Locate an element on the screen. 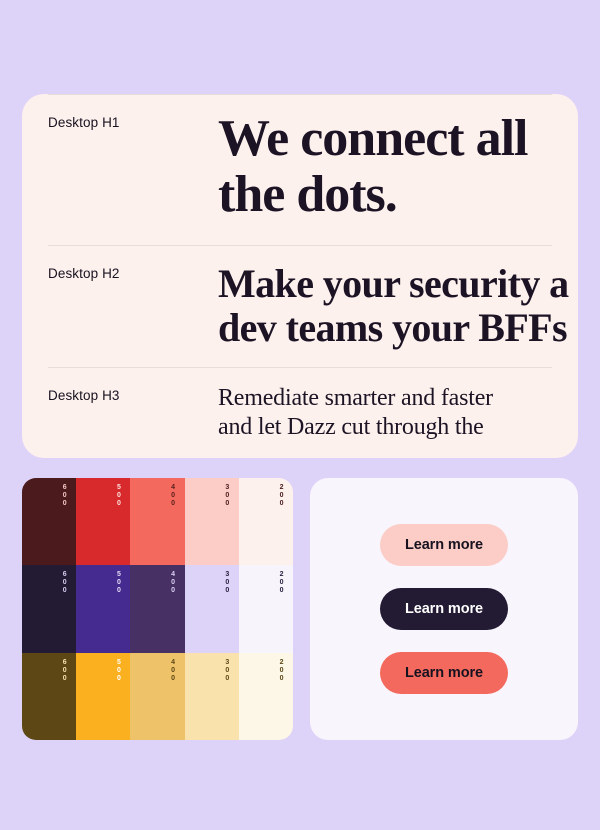  swatch-label-red-400: 400 is located at coordinates (173, 496).